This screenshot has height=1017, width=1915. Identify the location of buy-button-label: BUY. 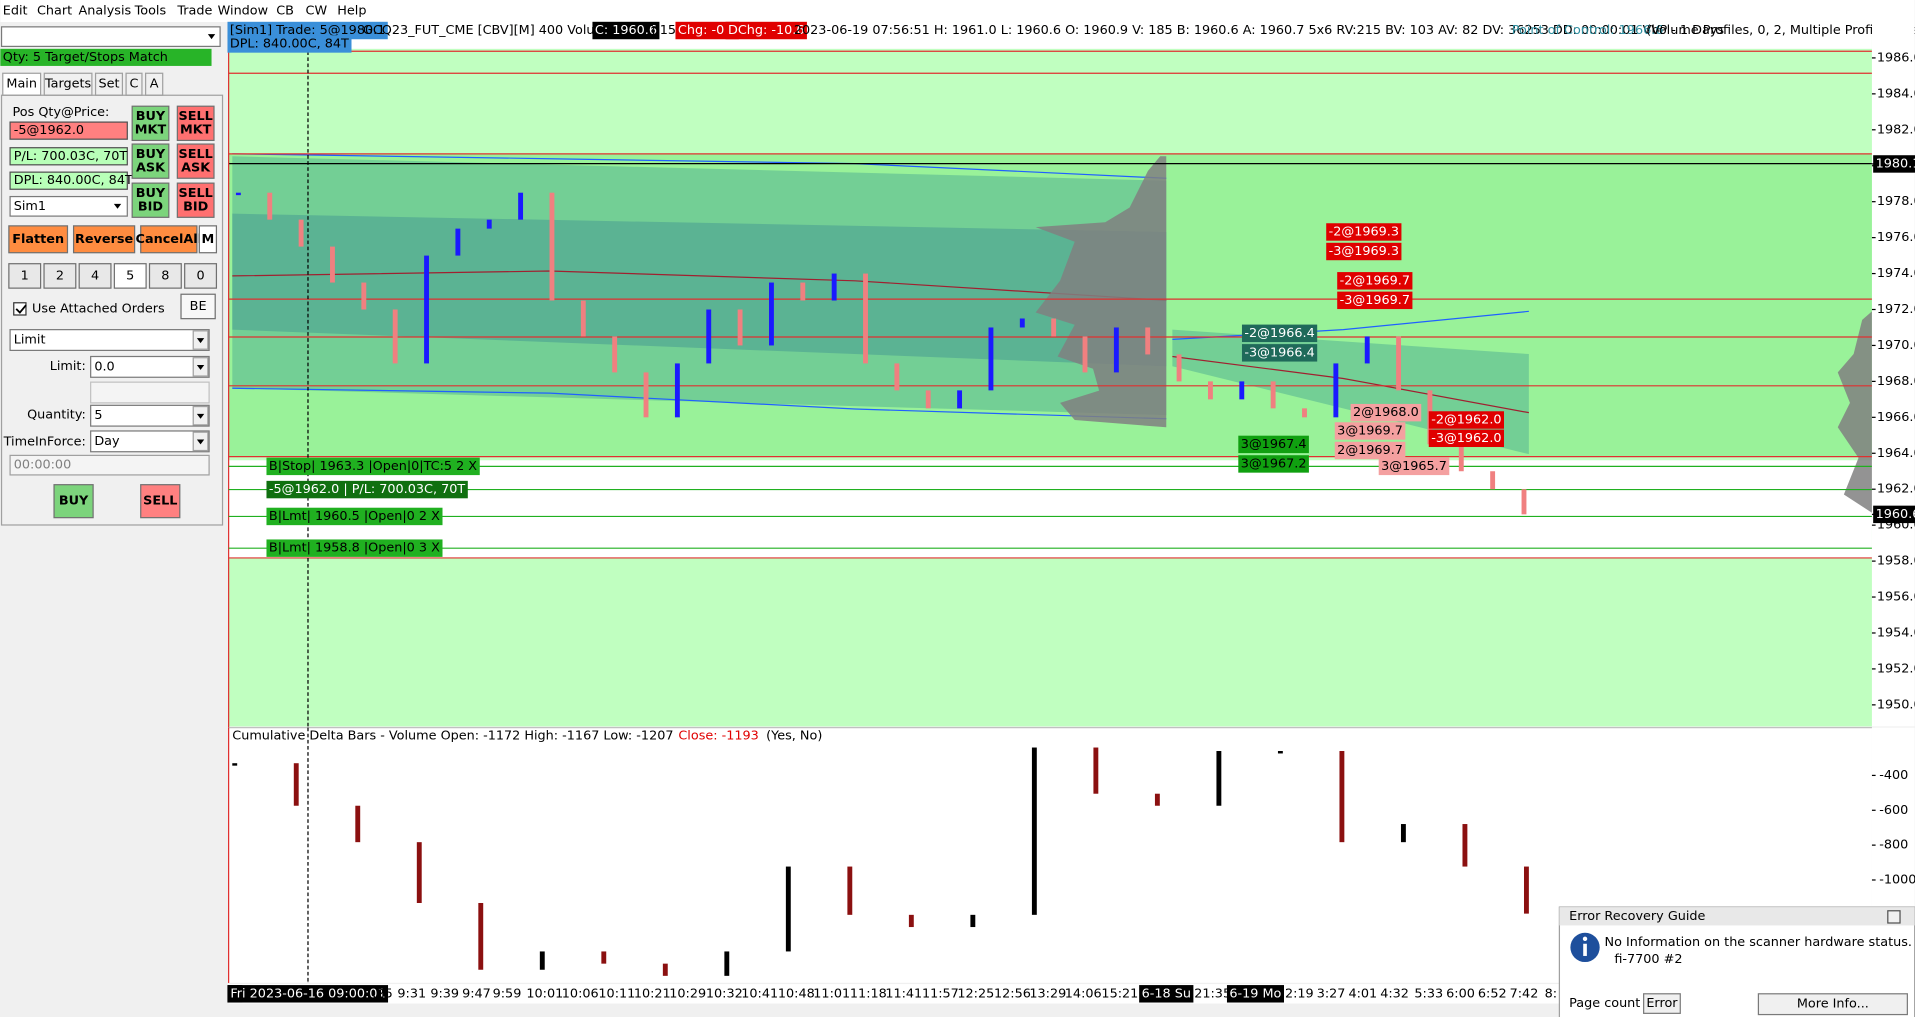
(74, 501).